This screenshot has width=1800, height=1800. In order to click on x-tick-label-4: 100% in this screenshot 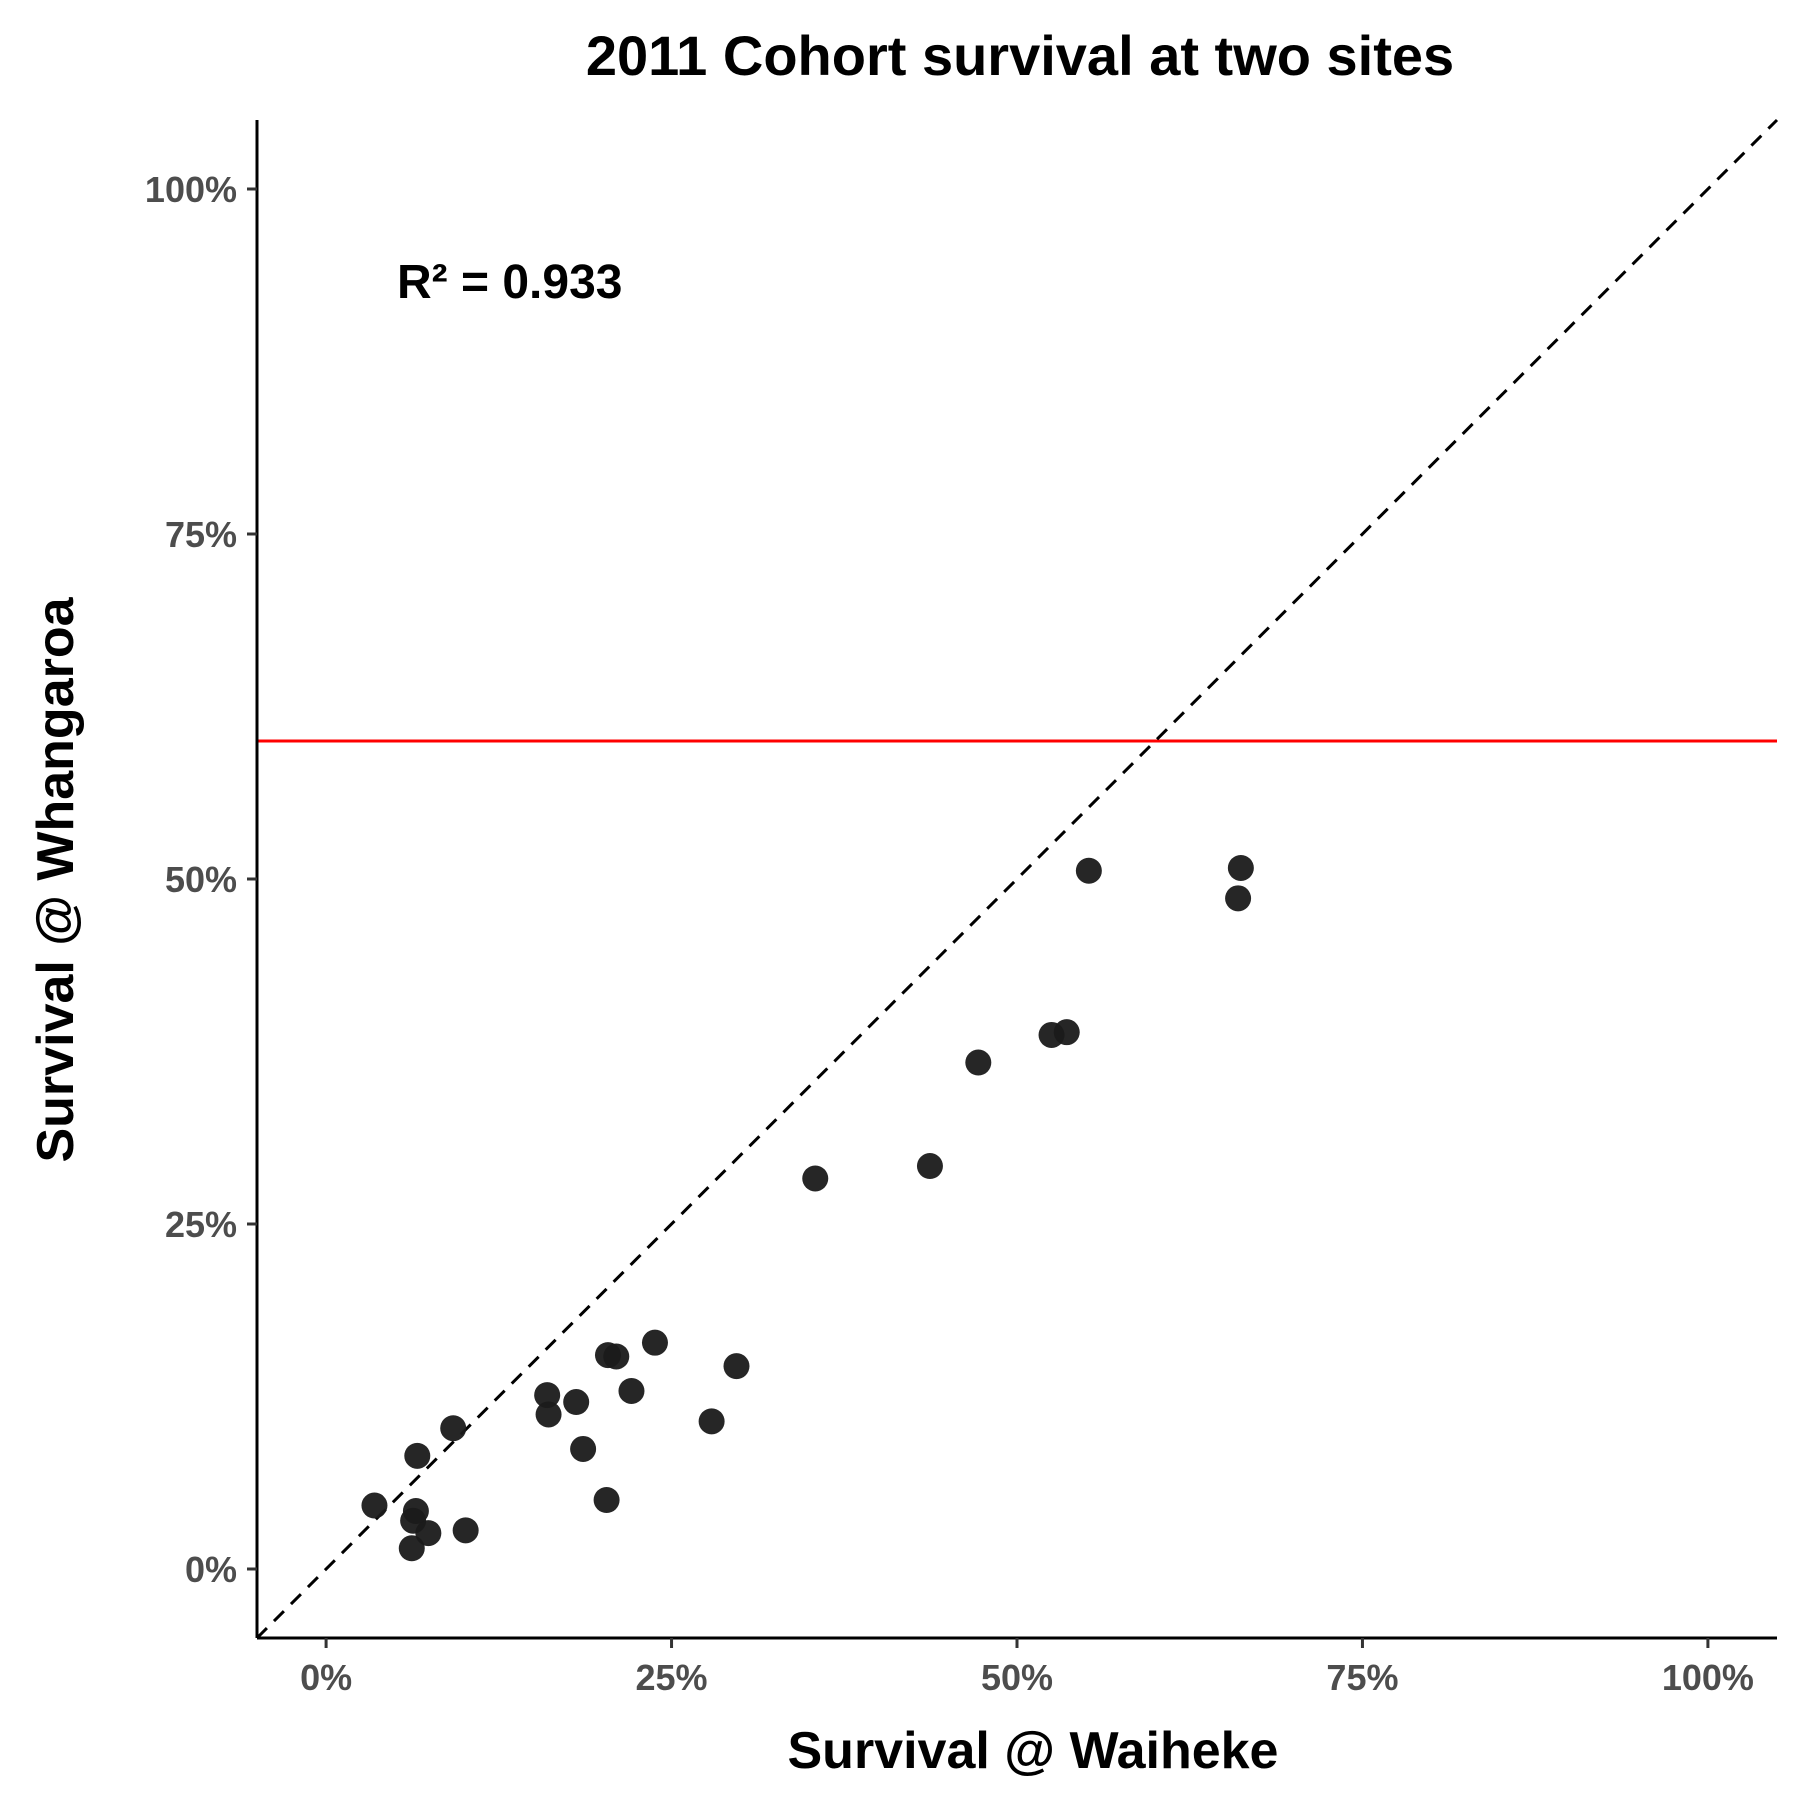, I will do `click(1708, 1677)`.